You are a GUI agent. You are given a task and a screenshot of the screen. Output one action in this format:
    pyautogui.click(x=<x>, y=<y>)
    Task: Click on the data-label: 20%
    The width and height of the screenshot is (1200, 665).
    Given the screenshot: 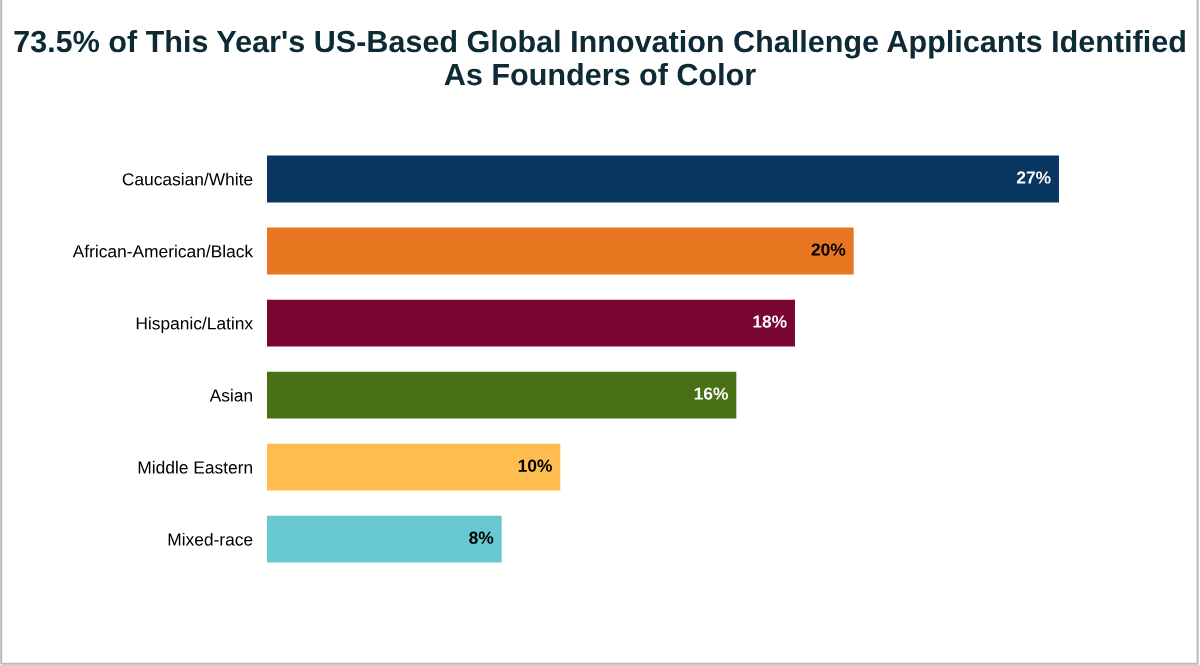 What is the action you would take?
    pyautogui.click(x=828, y=249)
    